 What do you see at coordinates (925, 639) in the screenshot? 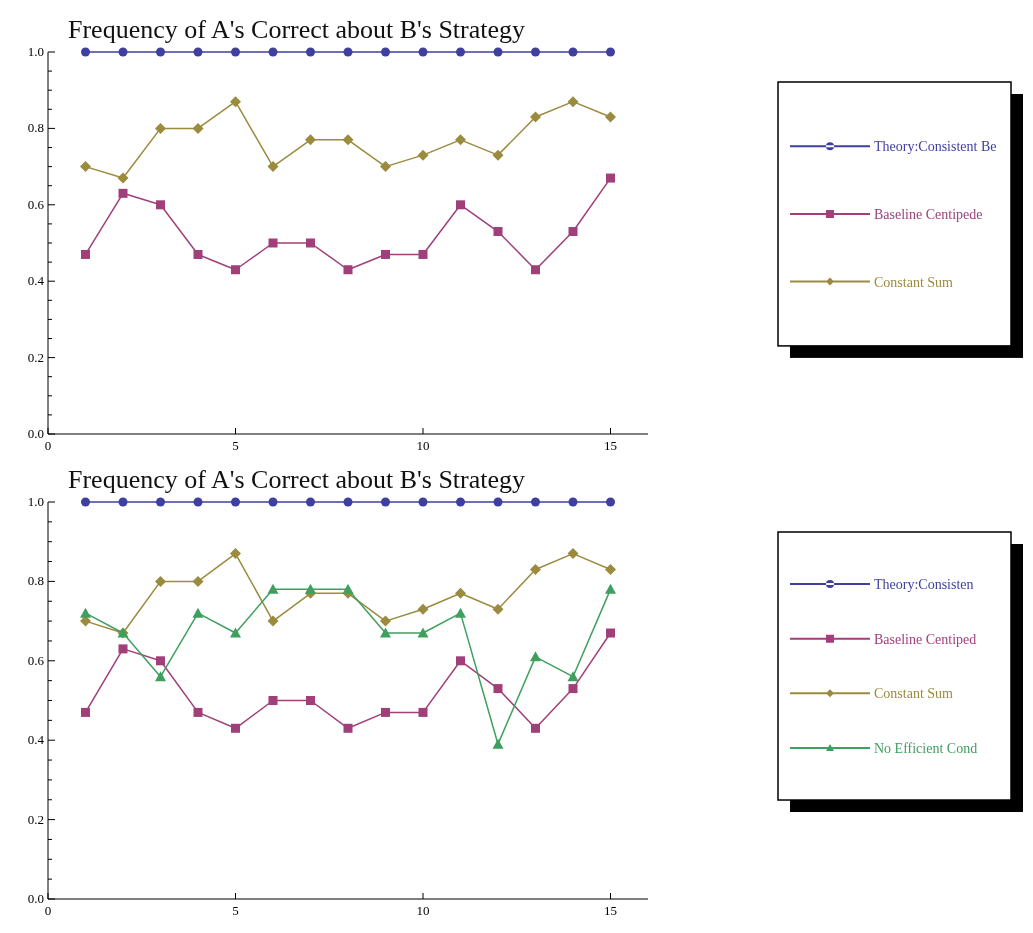
I see `text: Baseline Centiped` at bounding box center [925, 639].